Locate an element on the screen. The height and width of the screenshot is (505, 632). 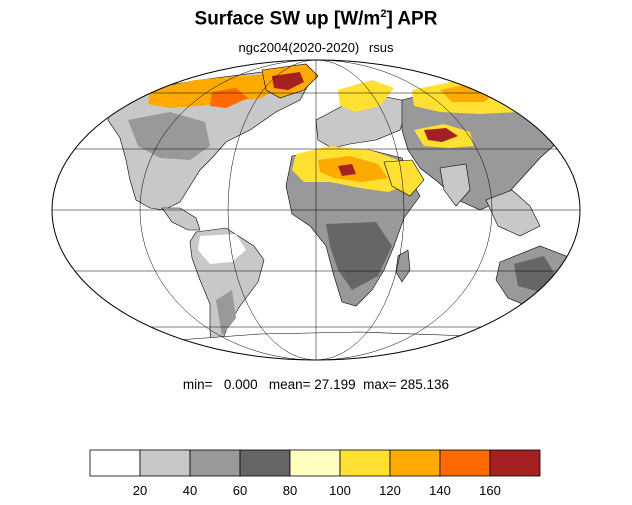
legend-tick-label: 120 is located at coordinates (390, 490).